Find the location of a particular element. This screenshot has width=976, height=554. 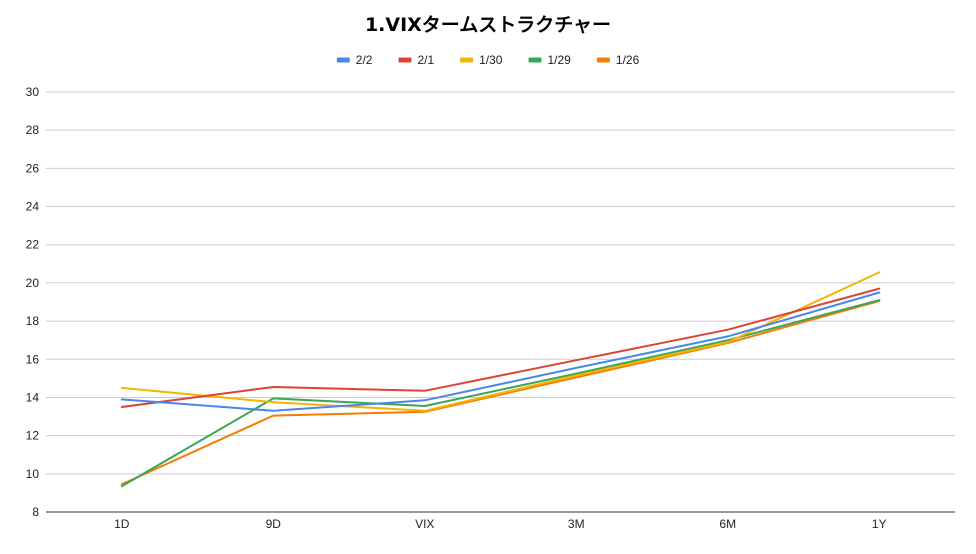

x-tick-label: 1Y is located at coordinates (879, 524).